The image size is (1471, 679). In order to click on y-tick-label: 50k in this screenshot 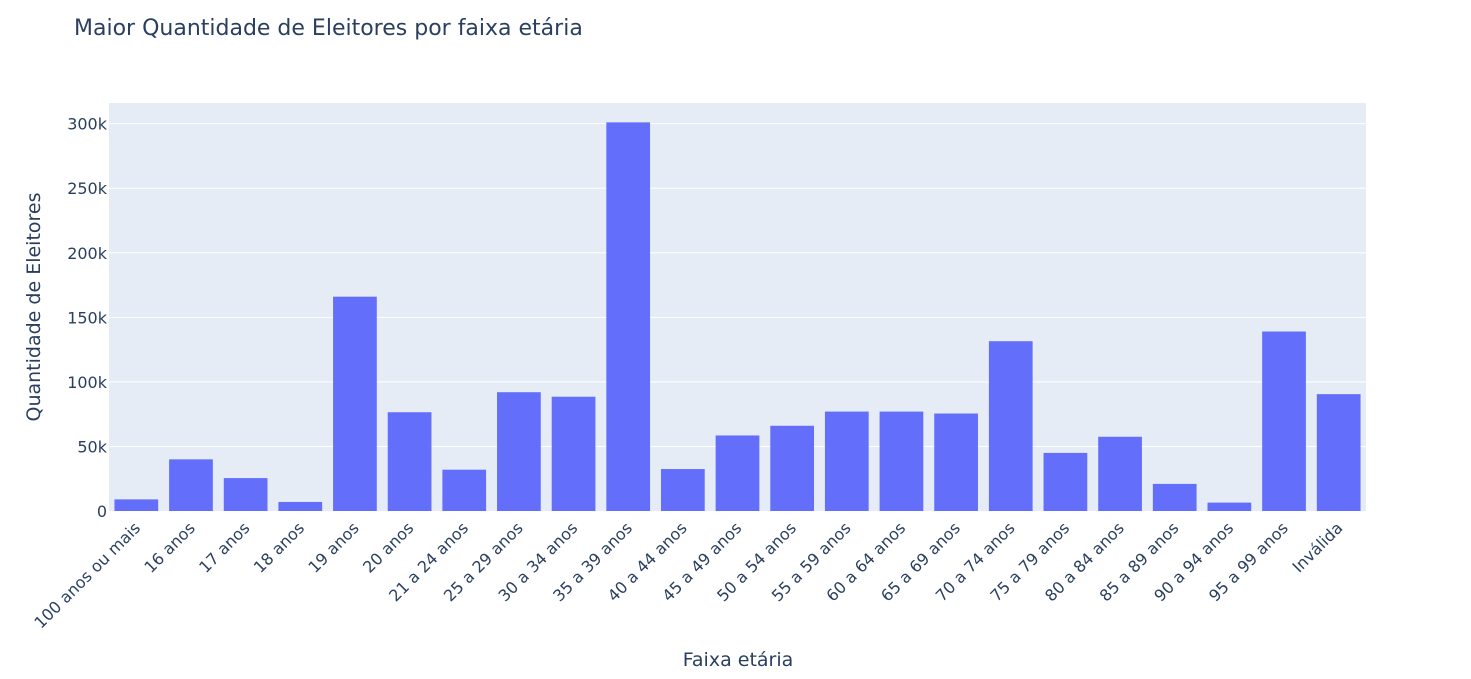, I will do `click(92, 446)`.